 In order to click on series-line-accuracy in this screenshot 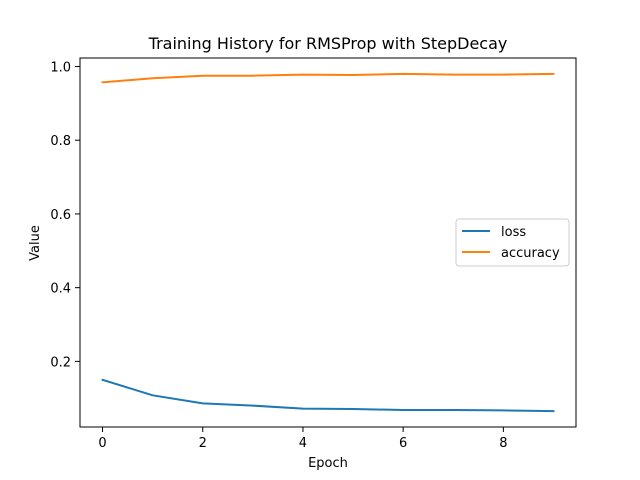, I will do `click(328, 78)`.